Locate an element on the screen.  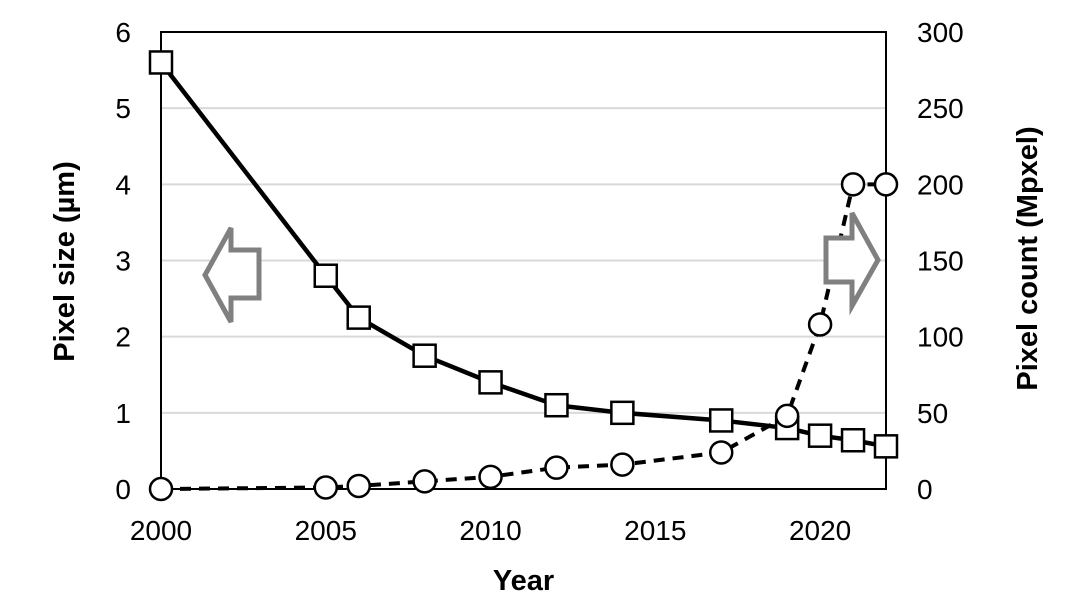
y-axis-right-title: Pixel count (Mpxel) is located at coordinates (1028, 258).